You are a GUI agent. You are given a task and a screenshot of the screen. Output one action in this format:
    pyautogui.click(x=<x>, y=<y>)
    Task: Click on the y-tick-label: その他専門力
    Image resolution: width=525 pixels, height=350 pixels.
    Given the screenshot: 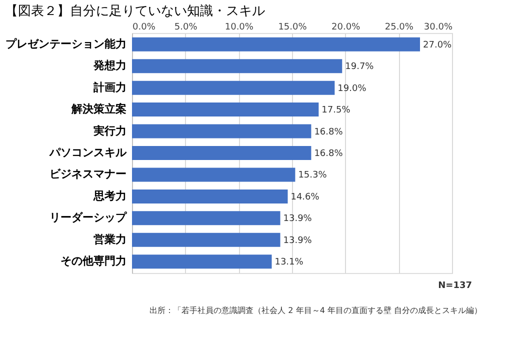 What is the action you would take?
    pyautogui.click(x=93, y=261)
    